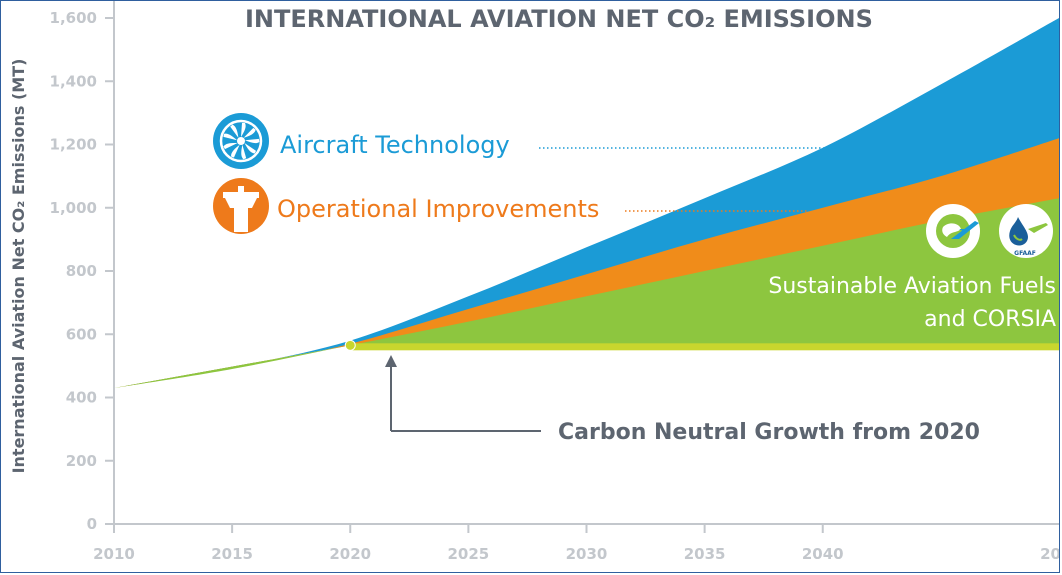 The image size is (1062, 575). What do you see at coordinates (587, 554) in the screenshot?
I see `x-tick-label: 2030` at bounding box center [587, 554].